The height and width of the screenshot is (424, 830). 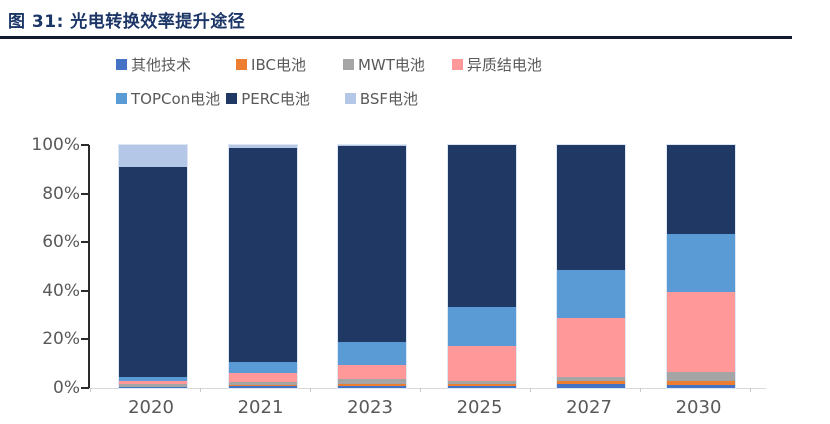 I want to click on x-tick-label: 2025, so click(x=479, y=407).